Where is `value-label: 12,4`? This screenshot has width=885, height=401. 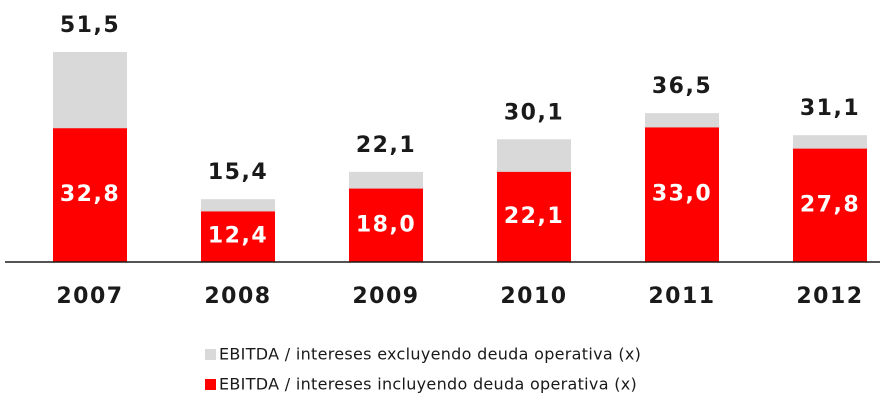
value-label: 12,4 is located at coordinates (238, 236).